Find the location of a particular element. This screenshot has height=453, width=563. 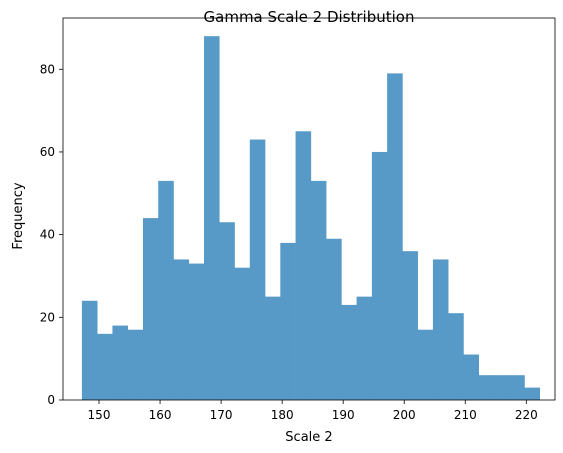

x-axis-ticks: 150 160 170 180 190 200 210 220 is located at coordinates (313, 411).